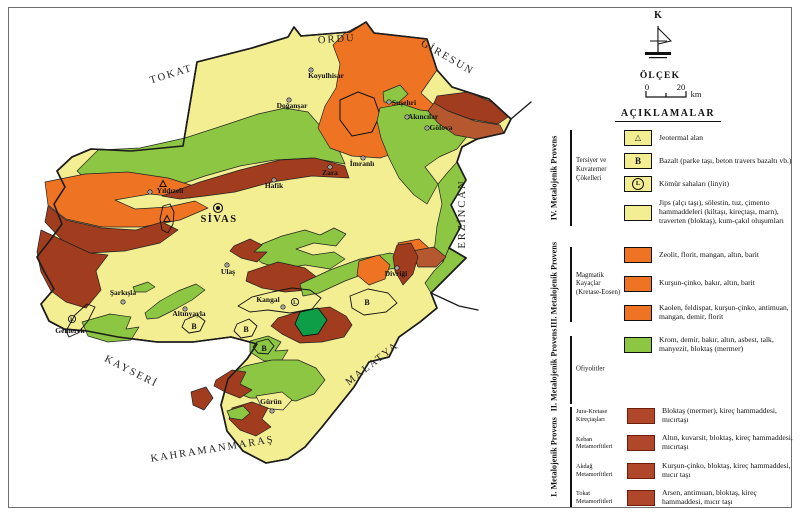  Describe the element at coordinates (591, 169) in the screenshot. I see `legend-group-label-IV: Tersiyer ve Kuvaterner Çökelleri` at that location.